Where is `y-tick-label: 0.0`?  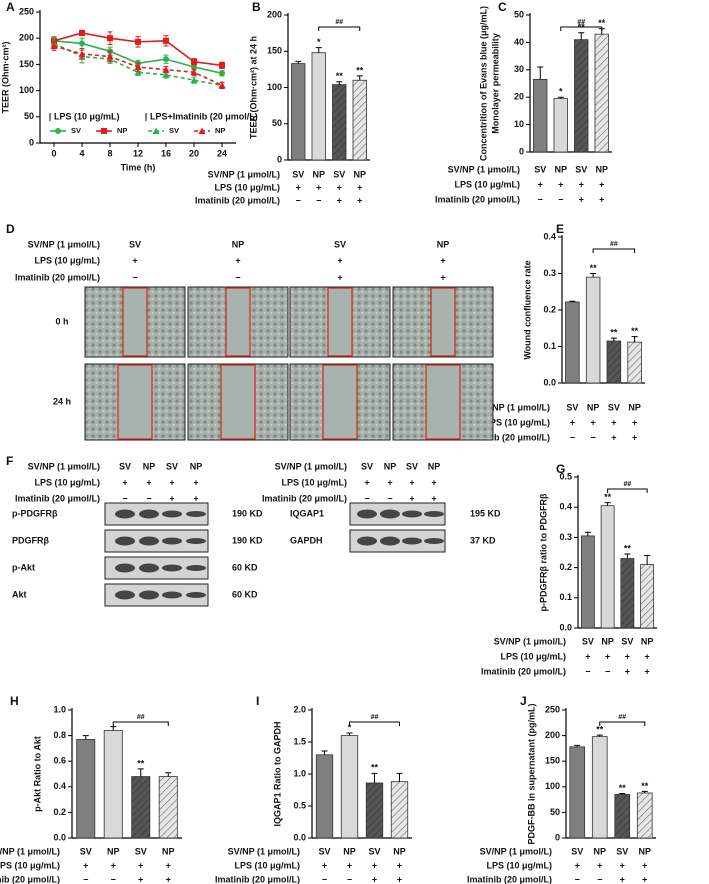 y-tick-label: 0.0 is located at coordinates (59, 837).